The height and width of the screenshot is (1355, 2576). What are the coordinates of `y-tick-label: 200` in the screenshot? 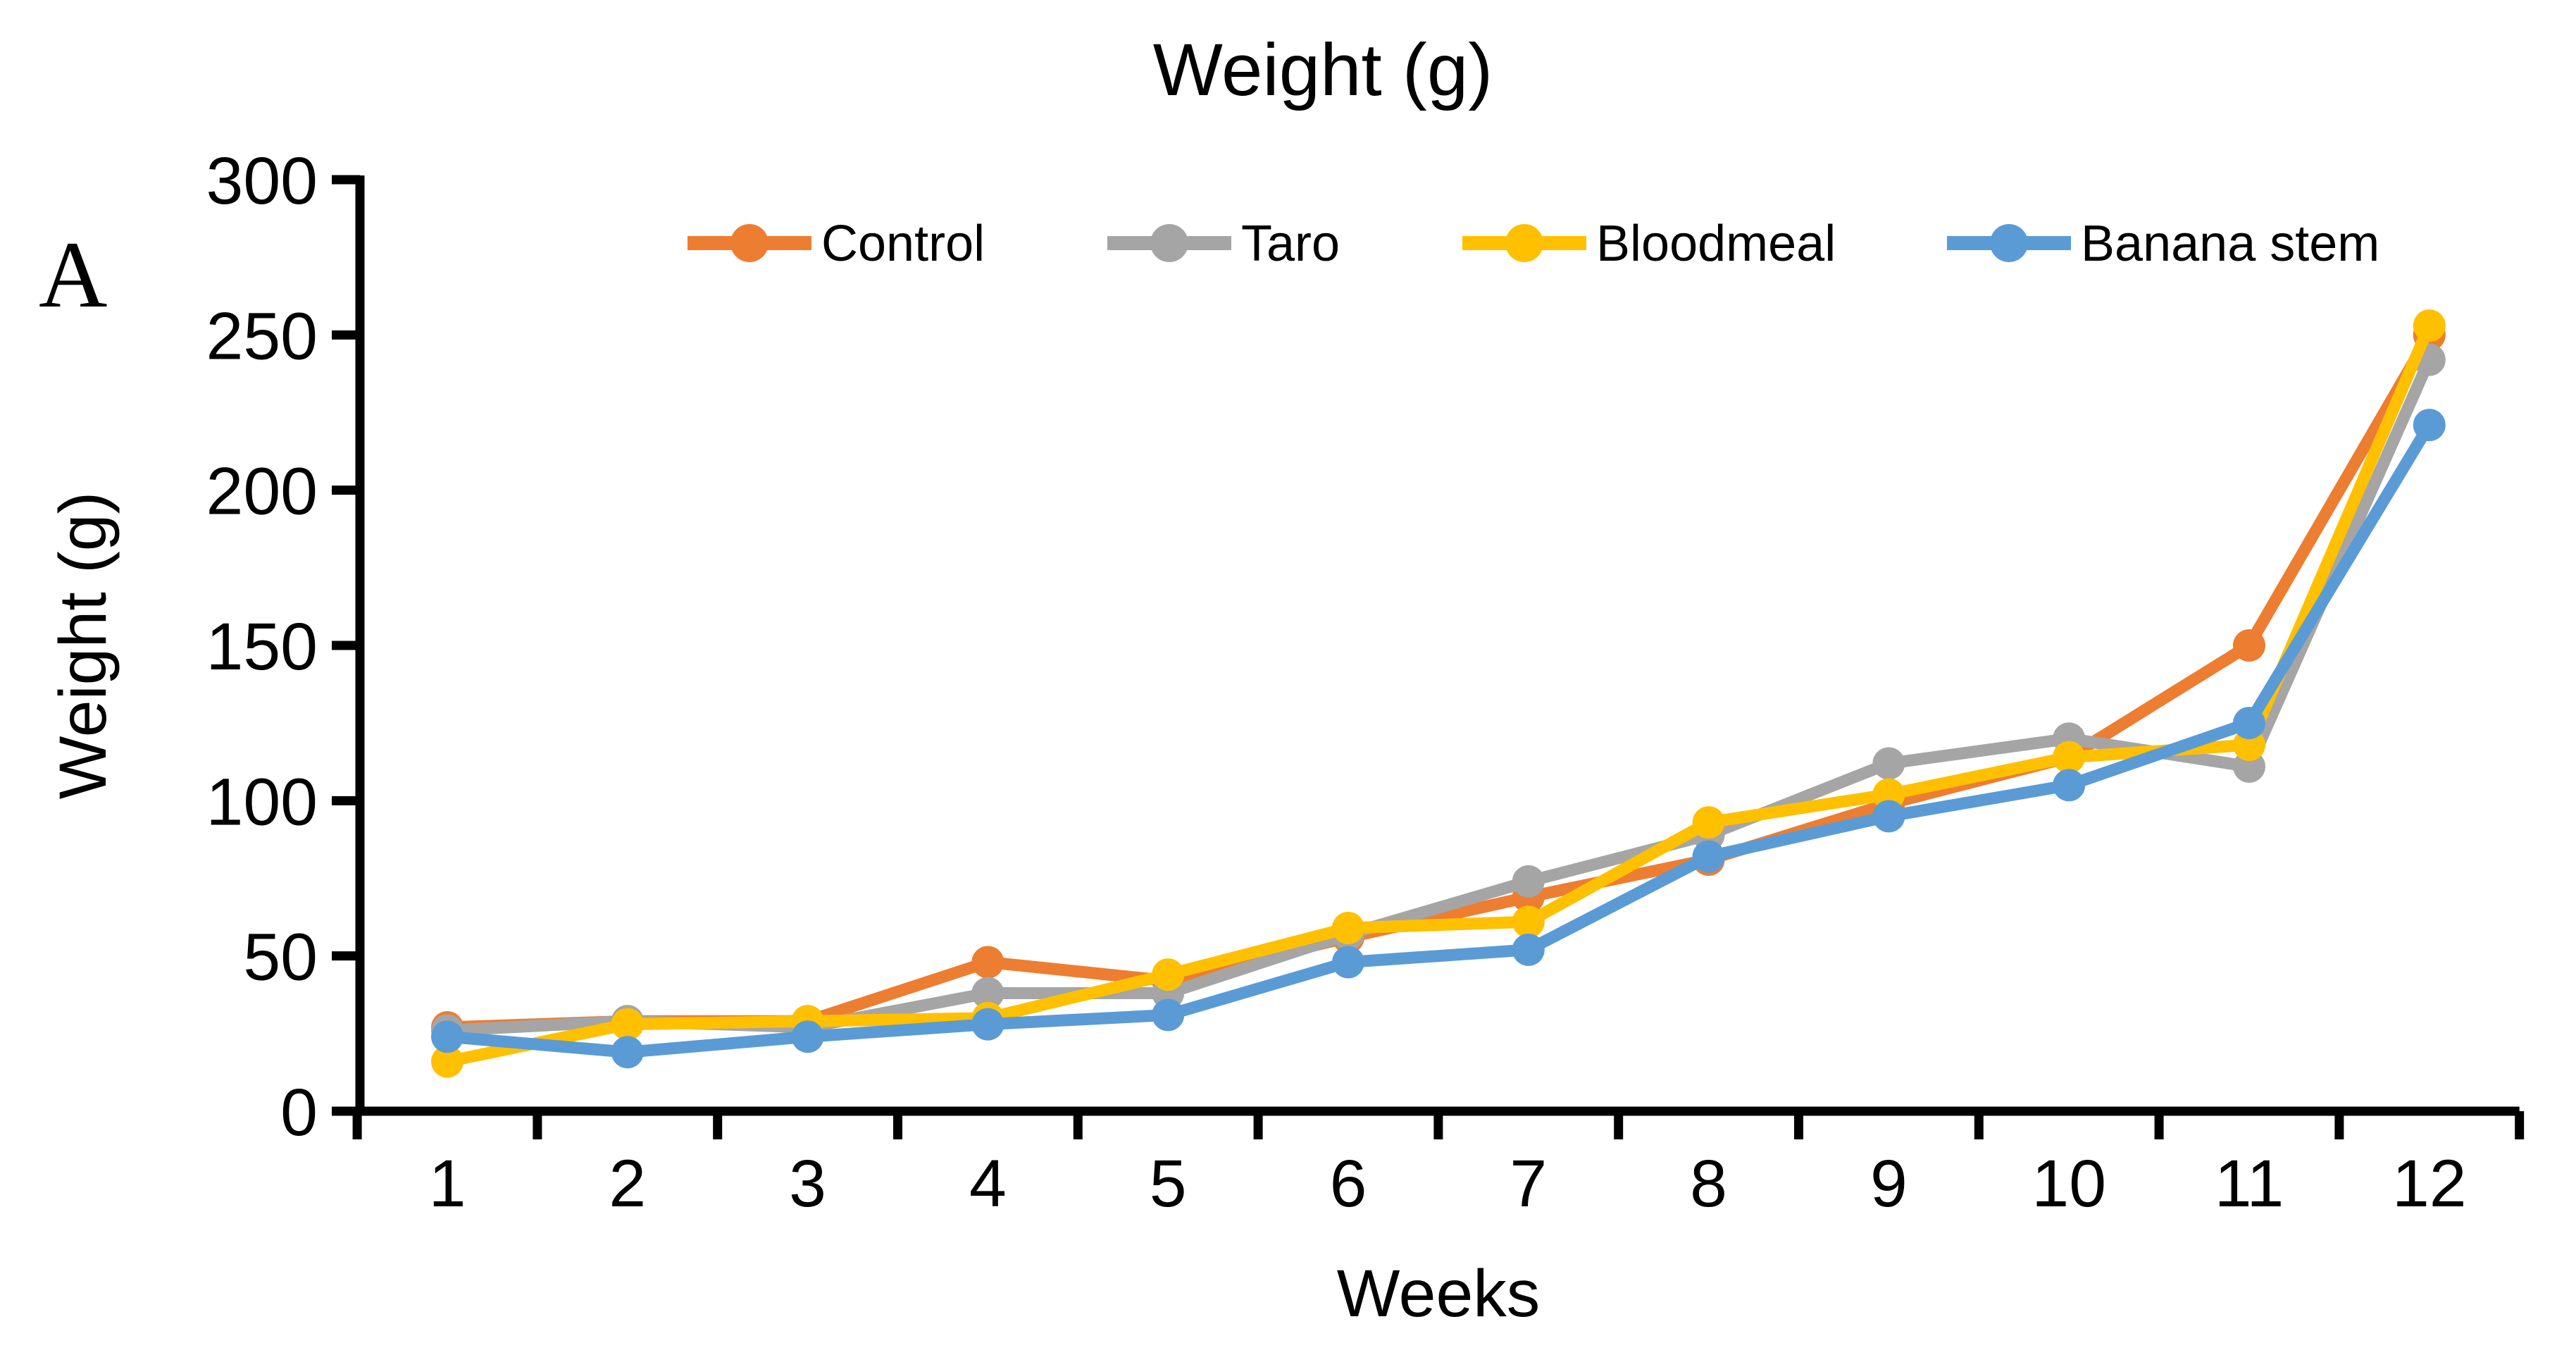 It's located at (262, 492).